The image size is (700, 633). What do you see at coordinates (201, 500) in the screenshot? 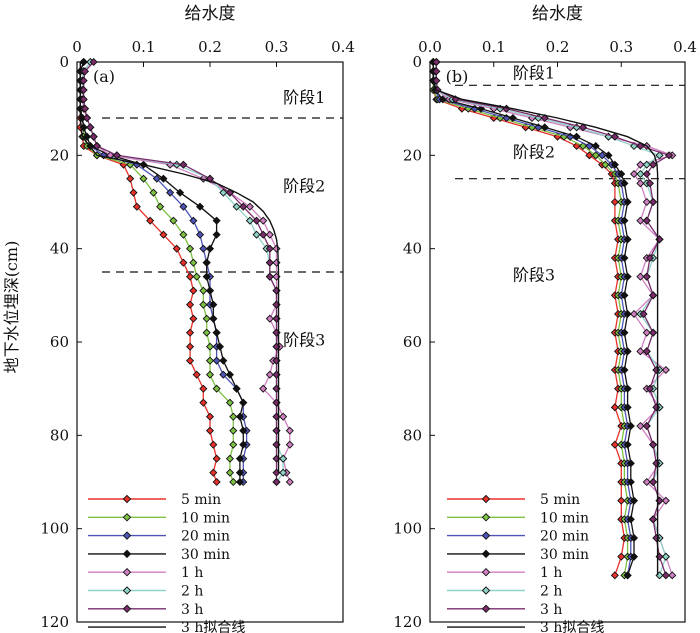
I see `legend-label: 5 min` at bounding box center [201, 500].